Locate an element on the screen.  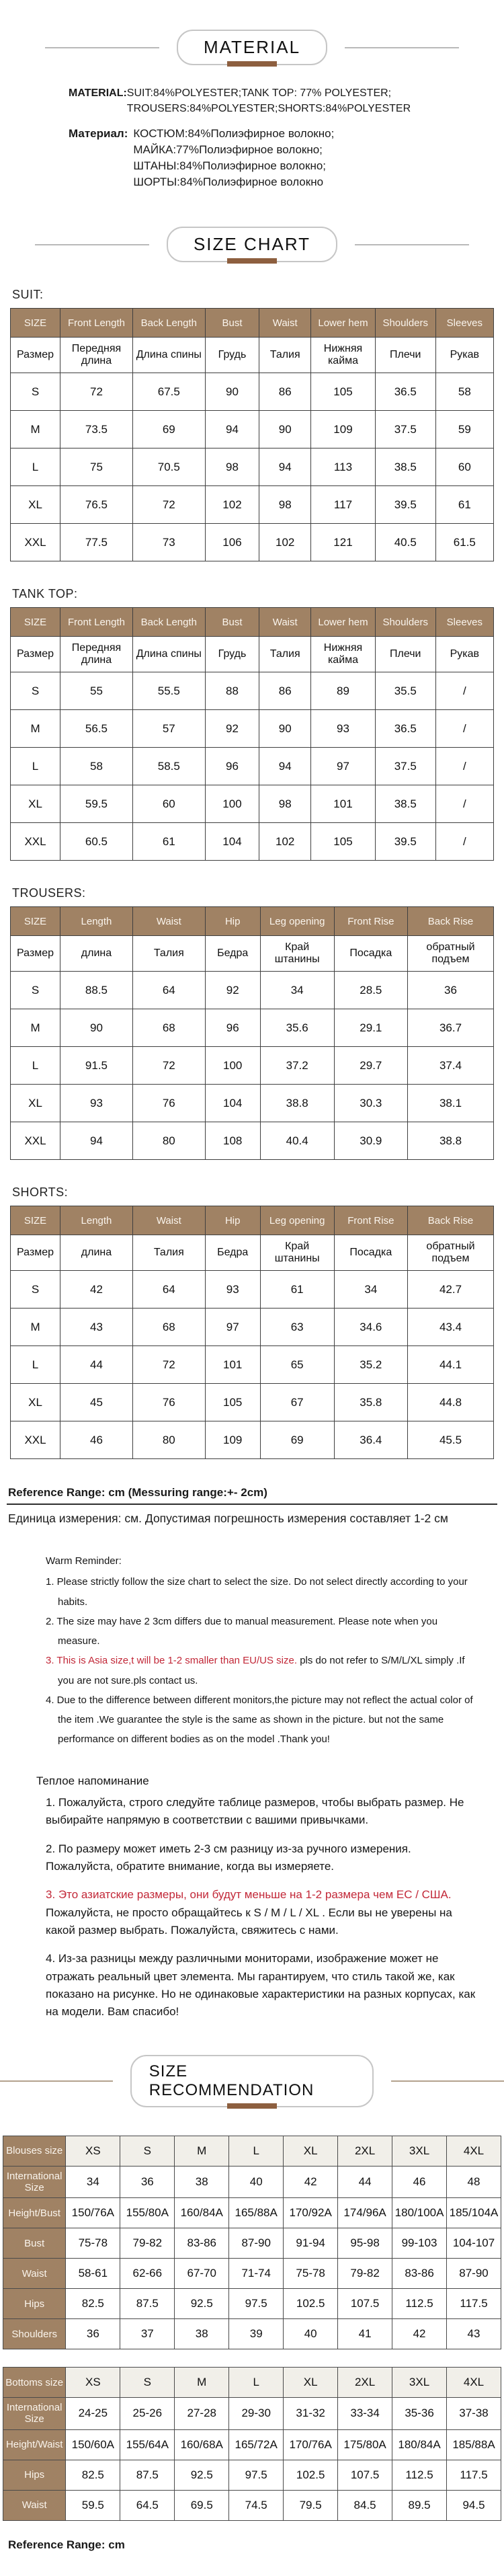
column-header-ru: Талия is located at coordinates (169, 1253).